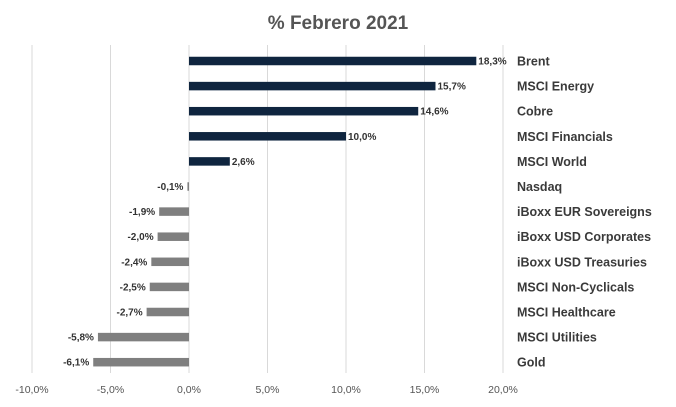 The height and width of the screenshot is (407, 676). Describe the element at coordinates (346, 390) in the screenshot. I see `x-tick-label: 10,0%` at that location.